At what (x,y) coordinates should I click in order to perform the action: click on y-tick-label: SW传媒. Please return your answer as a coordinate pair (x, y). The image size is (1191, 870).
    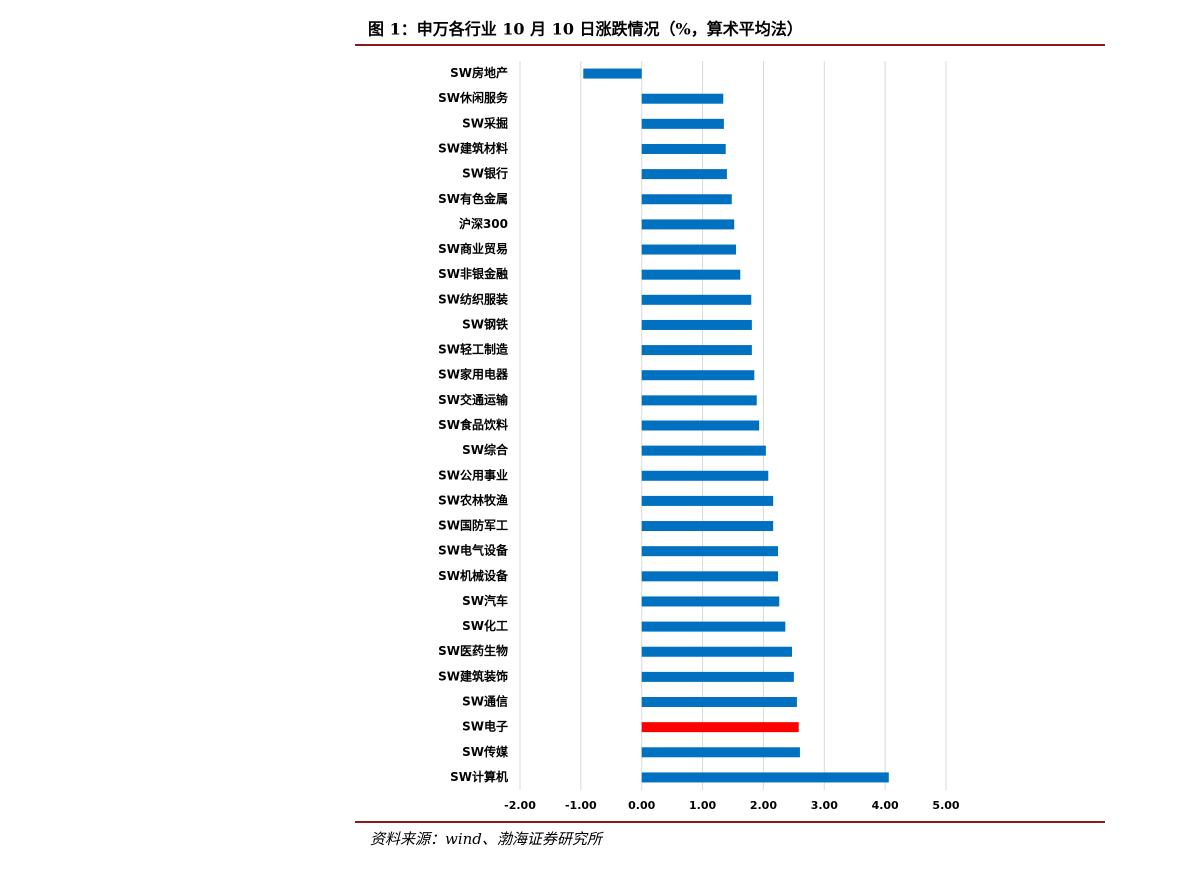
    Looking at the image, I should click on (485, 751).